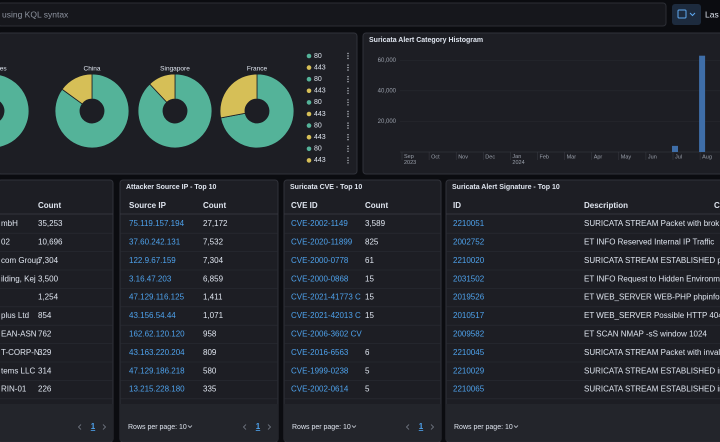  I want to click on table-title: Suricata CVE - Top 10, so click(326, 187).